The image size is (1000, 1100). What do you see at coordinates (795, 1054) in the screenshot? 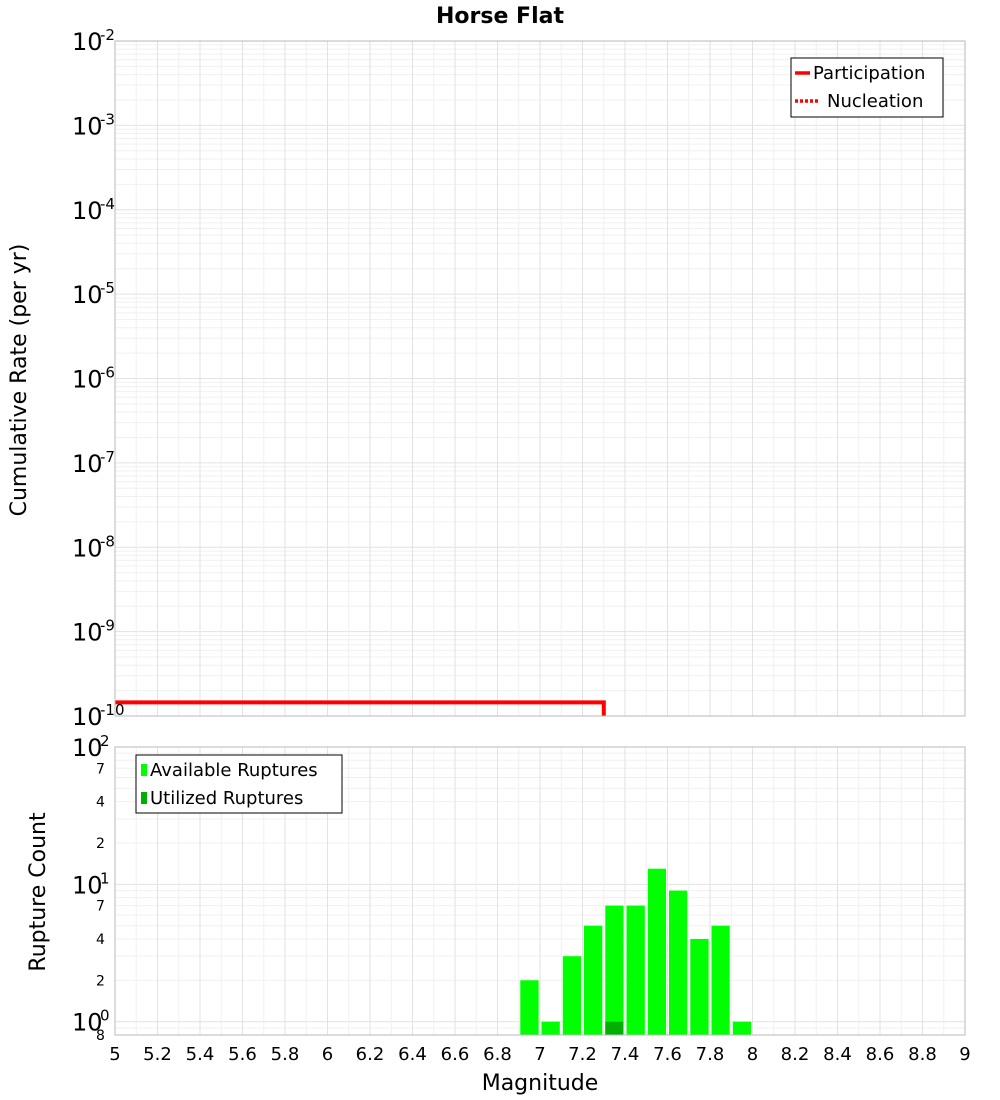
I see `x-tick-label: 8.2` at bounding box center [795, 1054].